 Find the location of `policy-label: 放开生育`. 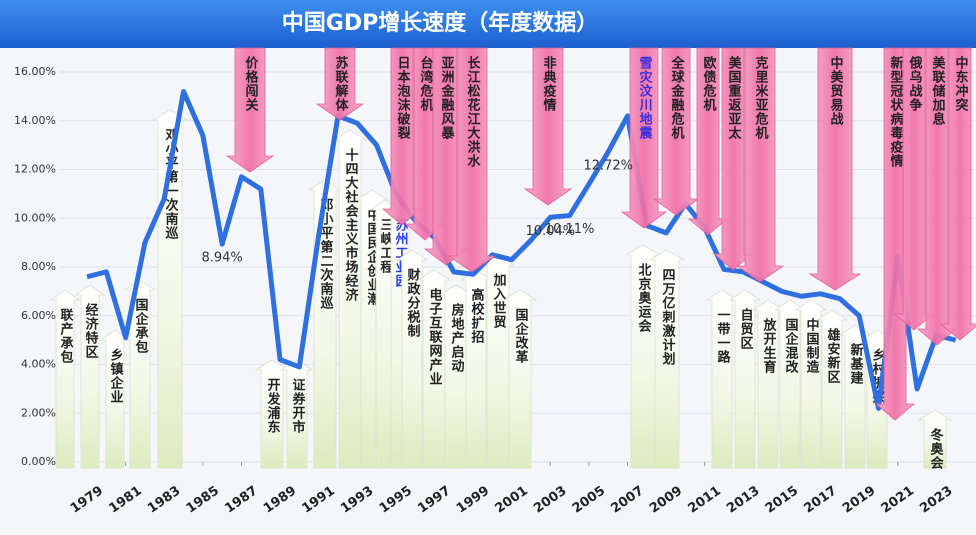

policy-label: 放开生育 is located at coordinates (769, 345).